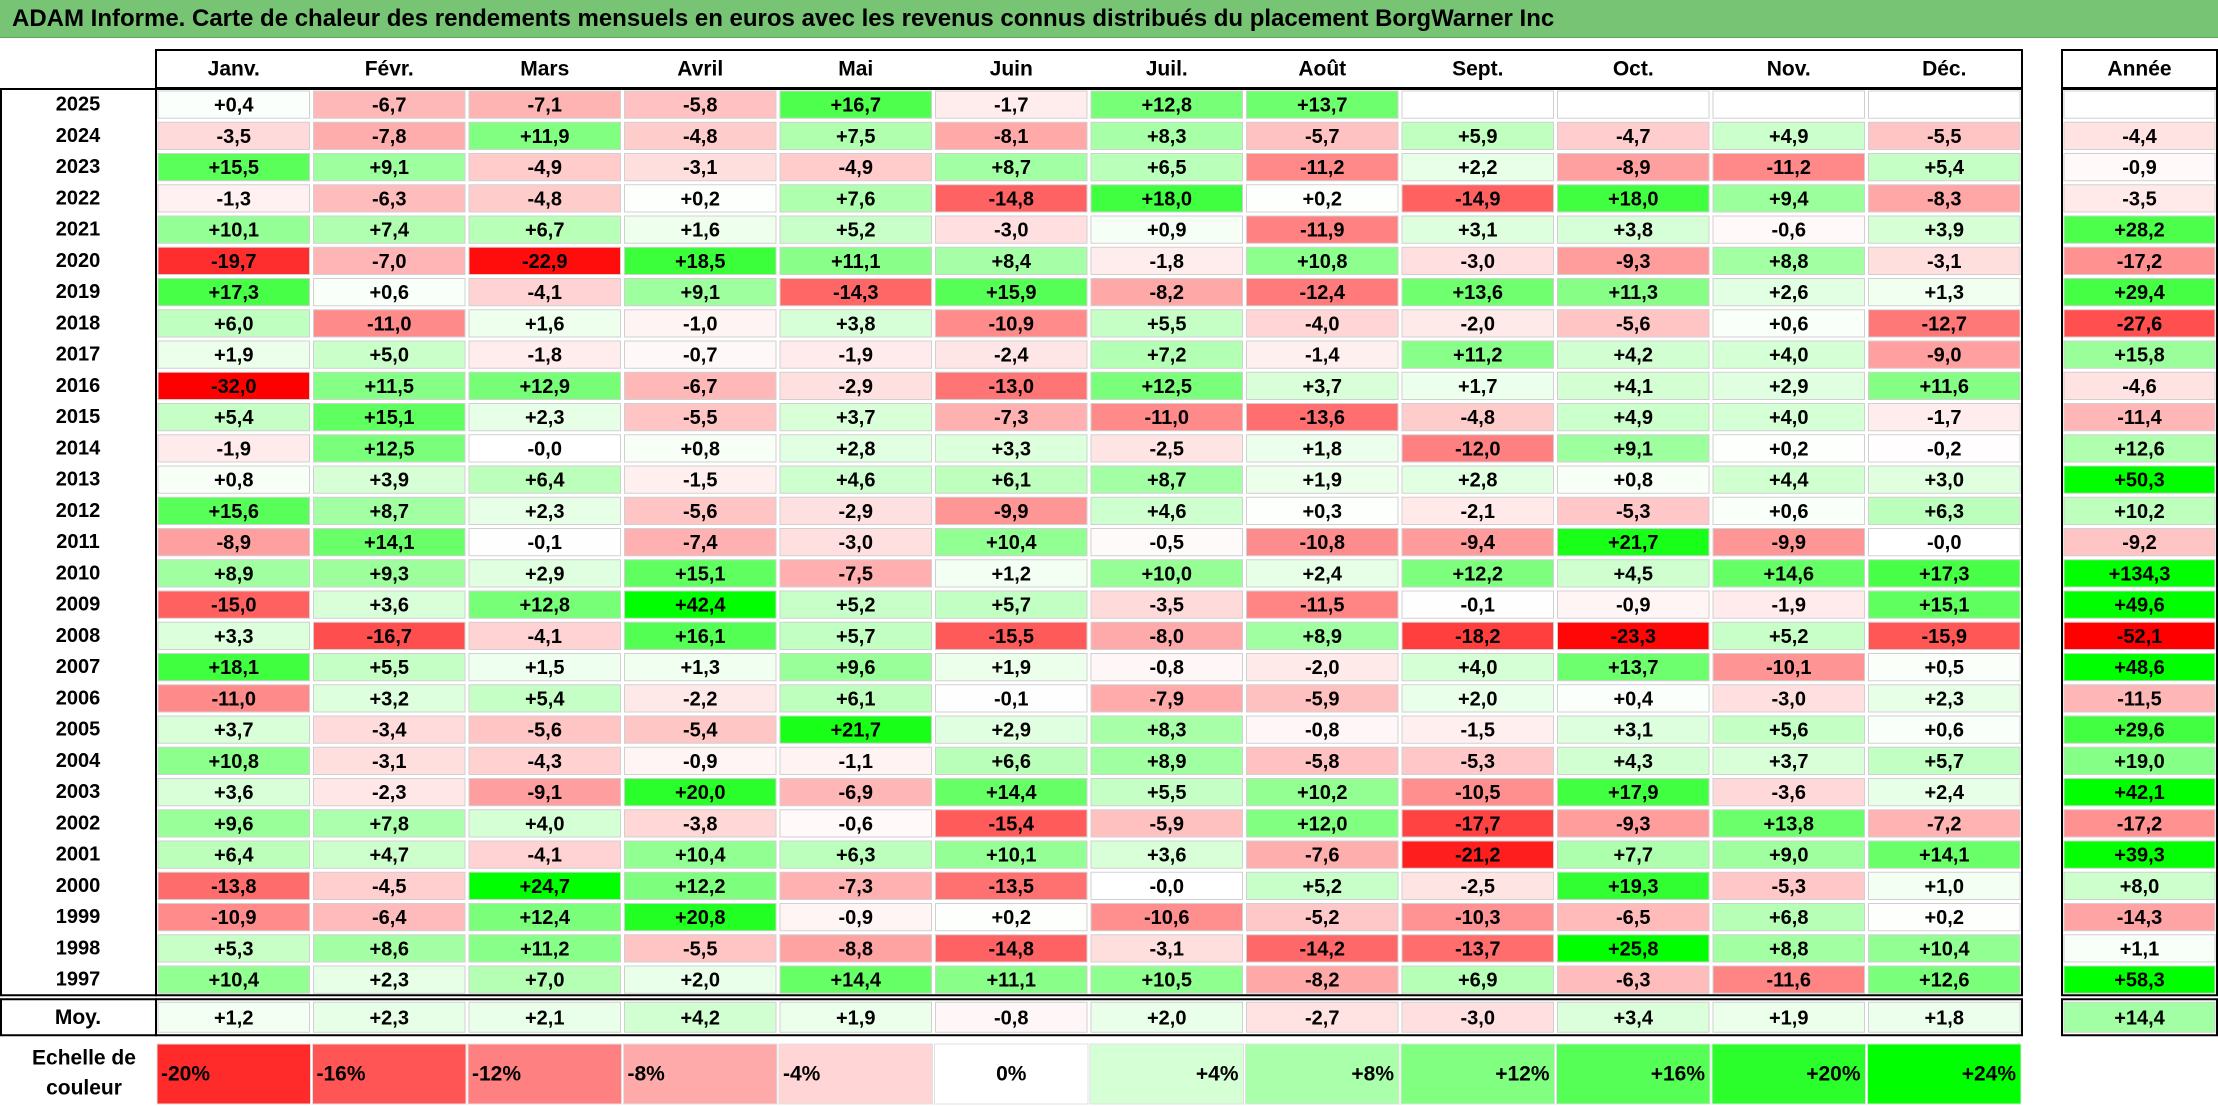 Image resolution: width=2218 pixels, height=1106 pixels. I want to click on cell-value: +0,8, so click(233, 481).